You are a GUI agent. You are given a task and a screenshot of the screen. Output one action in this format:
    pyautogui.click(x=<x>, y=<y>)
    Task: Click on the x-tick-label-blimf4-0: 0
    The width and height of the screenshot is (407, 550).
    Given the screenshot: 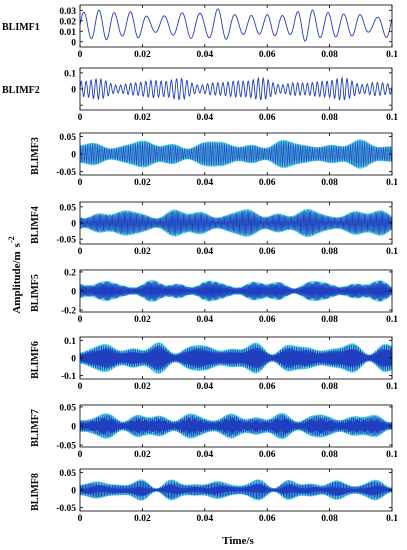 What is the action you would take?
    pyautogui.click(x=80, y=252)
    